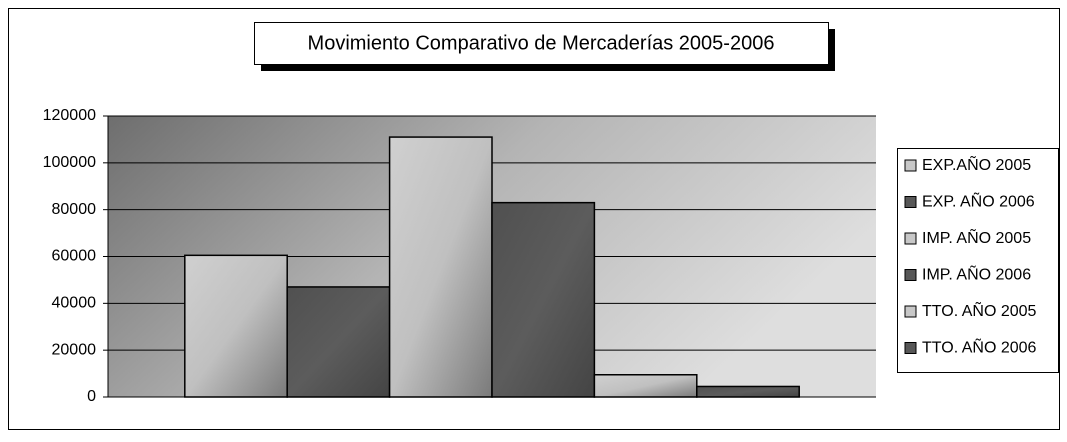 Image resolution: width=1067 pixels, height=442 pixels. Describe the element at coordinates (976, 237) in the screenshot. I see `legend-label: IMP. AÑO 2005` at that location.